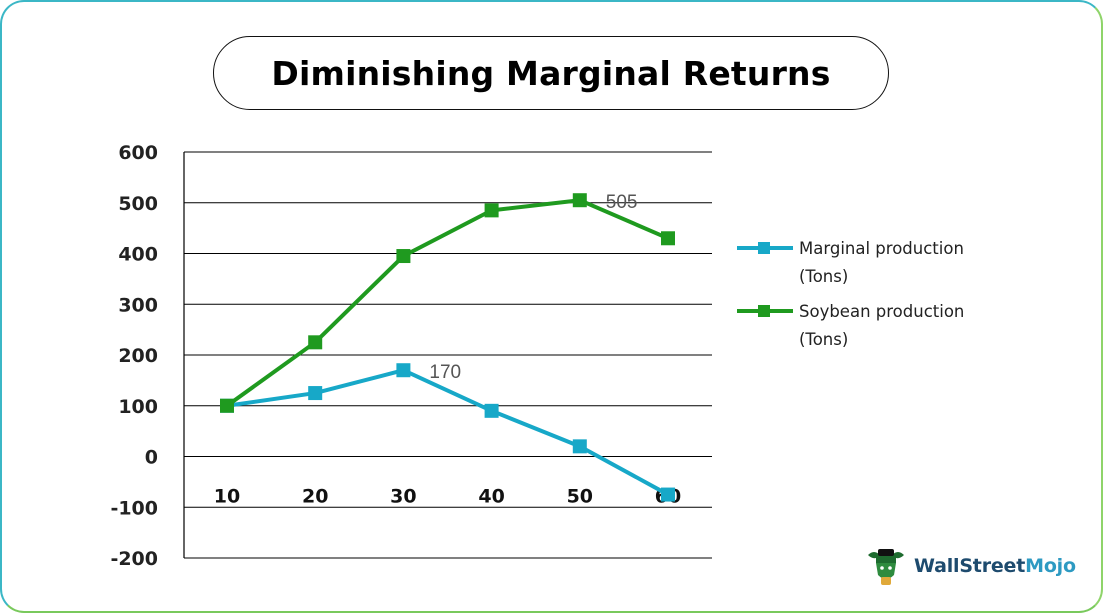  I want to click on y-tick-label: 500, so click(138, 204).